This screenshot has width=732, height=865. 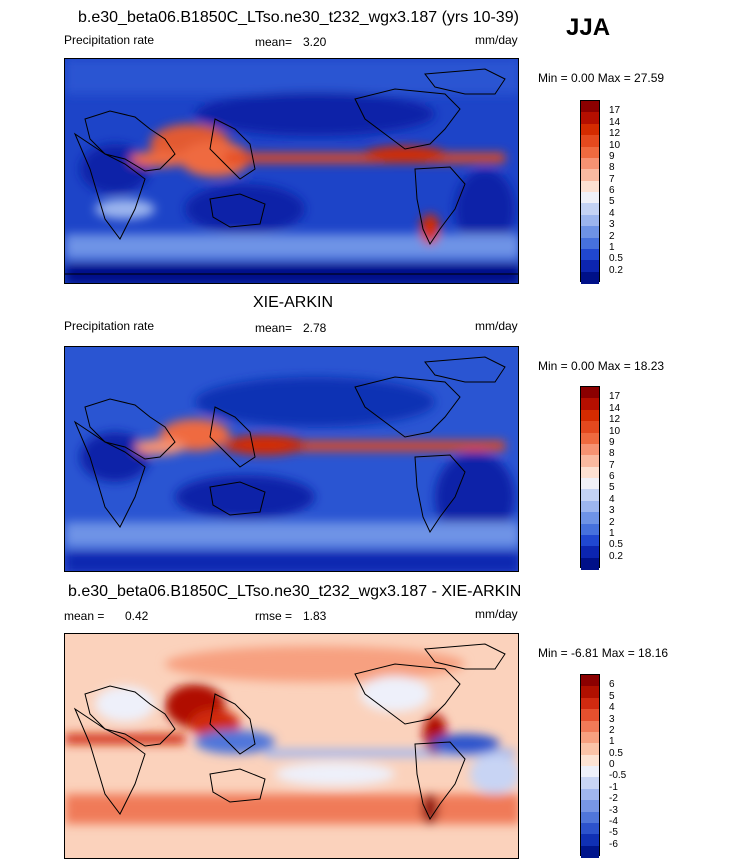 I want to click on panel1-variable-label: Precipitation rate, so click(x=109, y=40).